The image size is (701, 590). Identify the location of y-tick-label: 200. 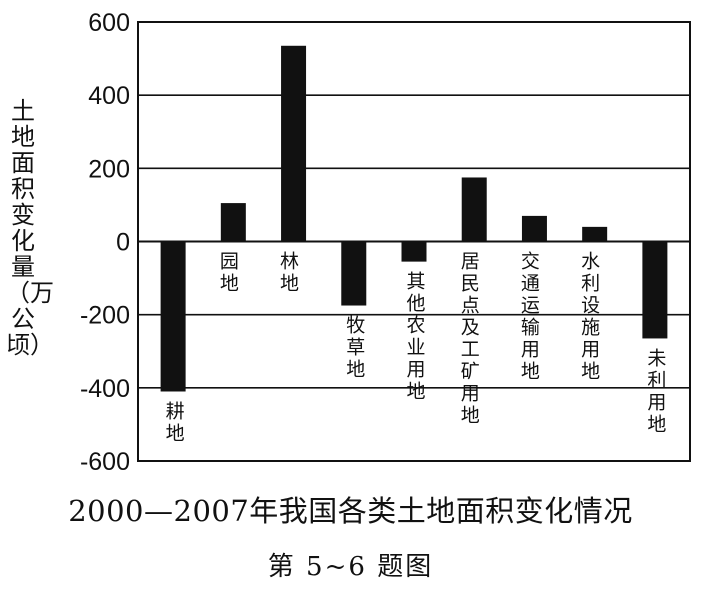
(109, 169).